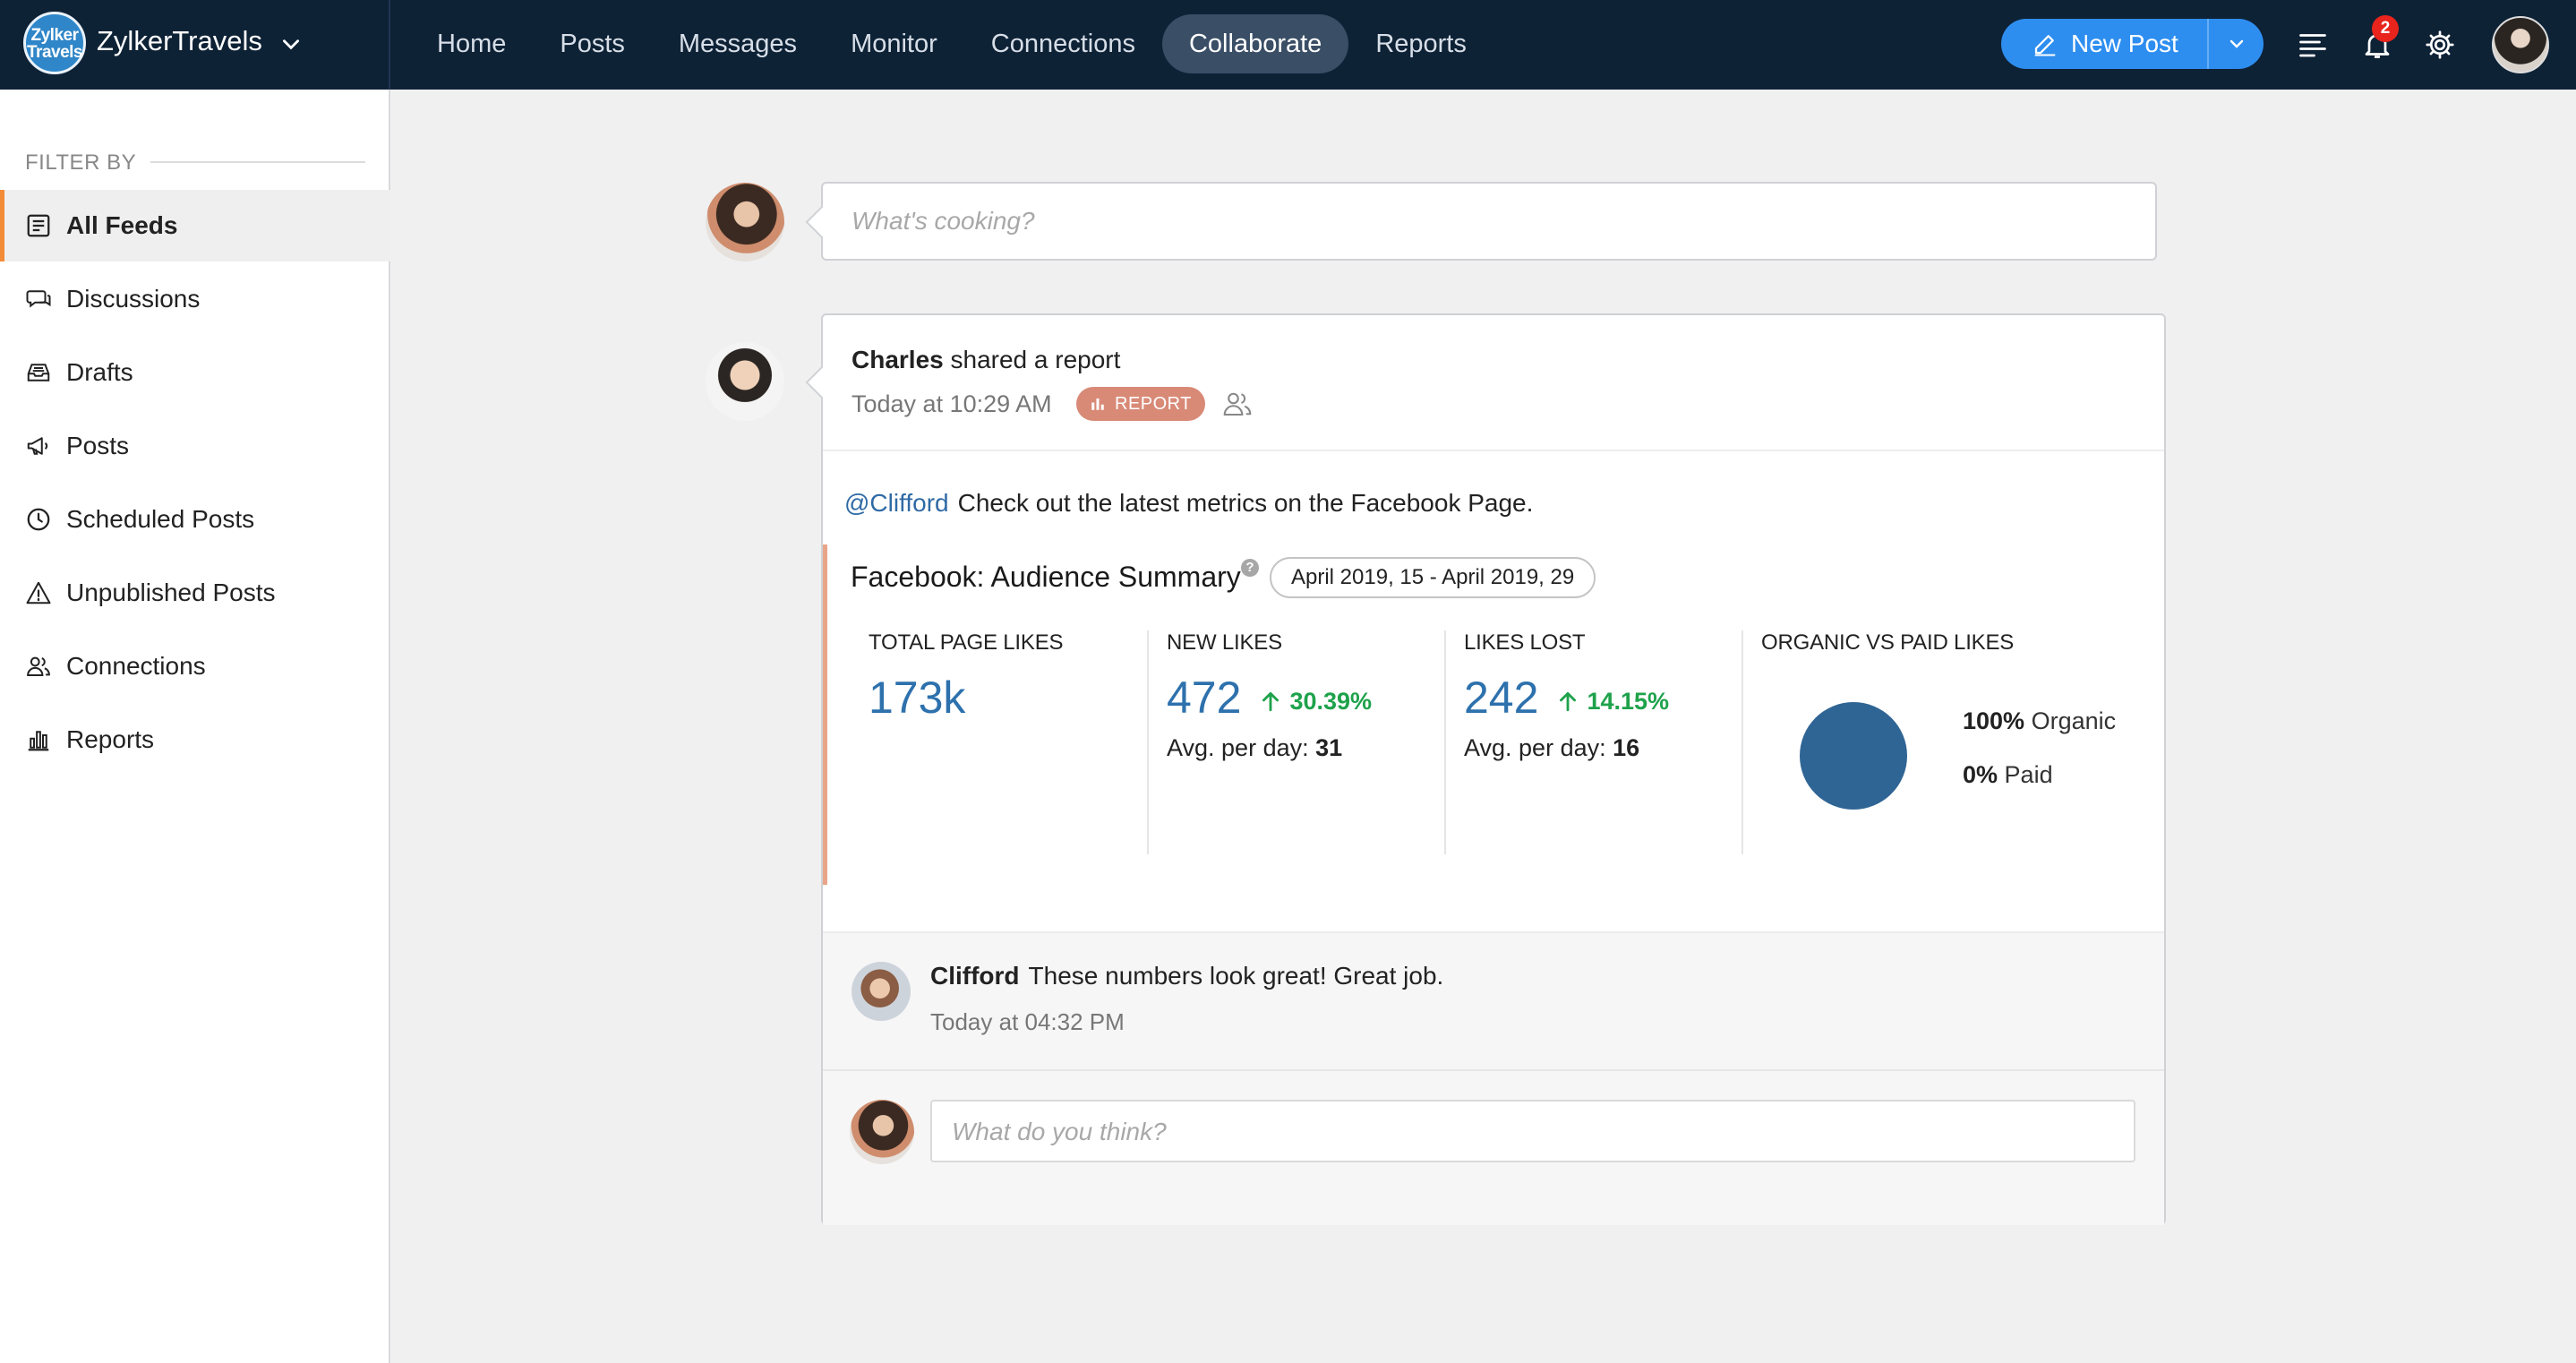 The height and width of the screenshot is (1363, 2576). What do you see at coordinates (1421, 43) in the screenshot?
I see `nav-reports: Reports` at bounding box center [1421, 43].